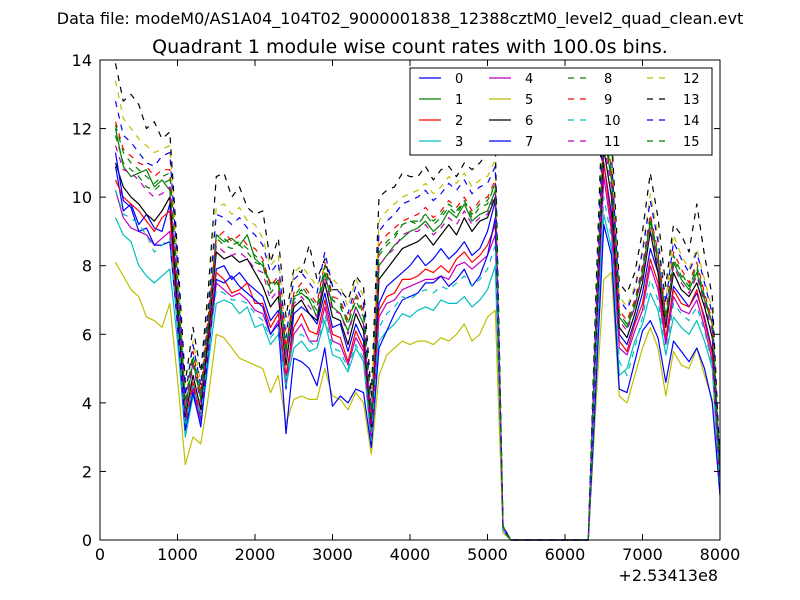 This screenshot has height=600, width=800. What do you see at coordinates (608, 79) in the screenshot?
I see `legend-label-8: 8` at bounding box center [608, 79].